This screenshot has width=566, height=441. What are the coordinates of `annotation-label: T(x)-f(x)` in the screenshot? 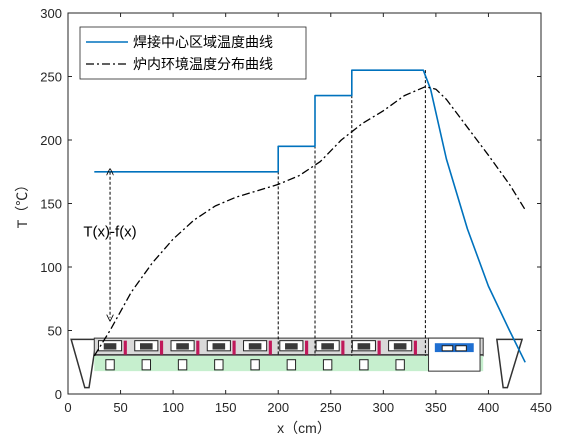 It's located at (109, 232).